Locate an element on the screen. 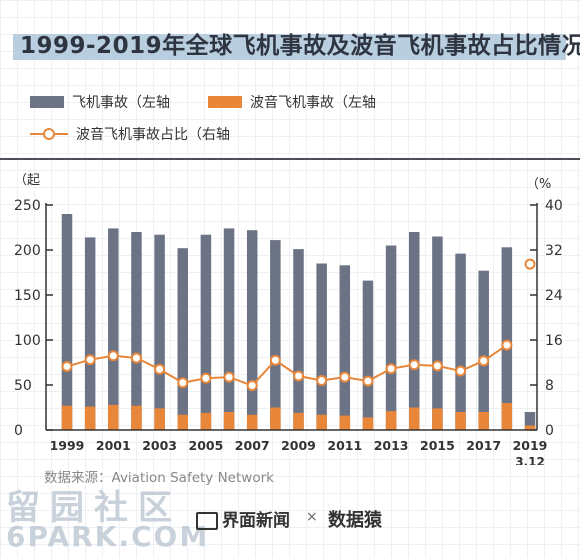 The image size is (580, 558). x-tick-label: 2013 is located at coordinates (391, 445).